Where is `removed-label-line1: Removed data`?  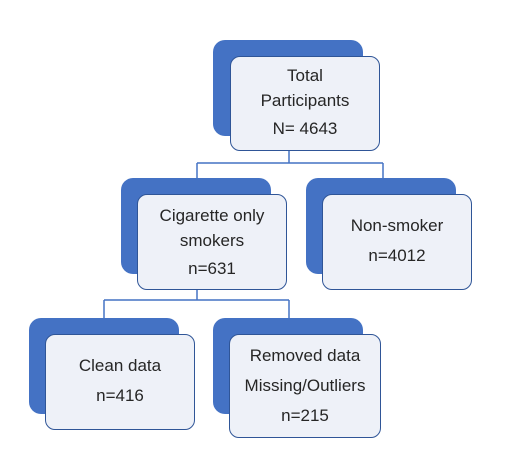
removed-label-line1: Removed data is located at coordinates (305, 355).